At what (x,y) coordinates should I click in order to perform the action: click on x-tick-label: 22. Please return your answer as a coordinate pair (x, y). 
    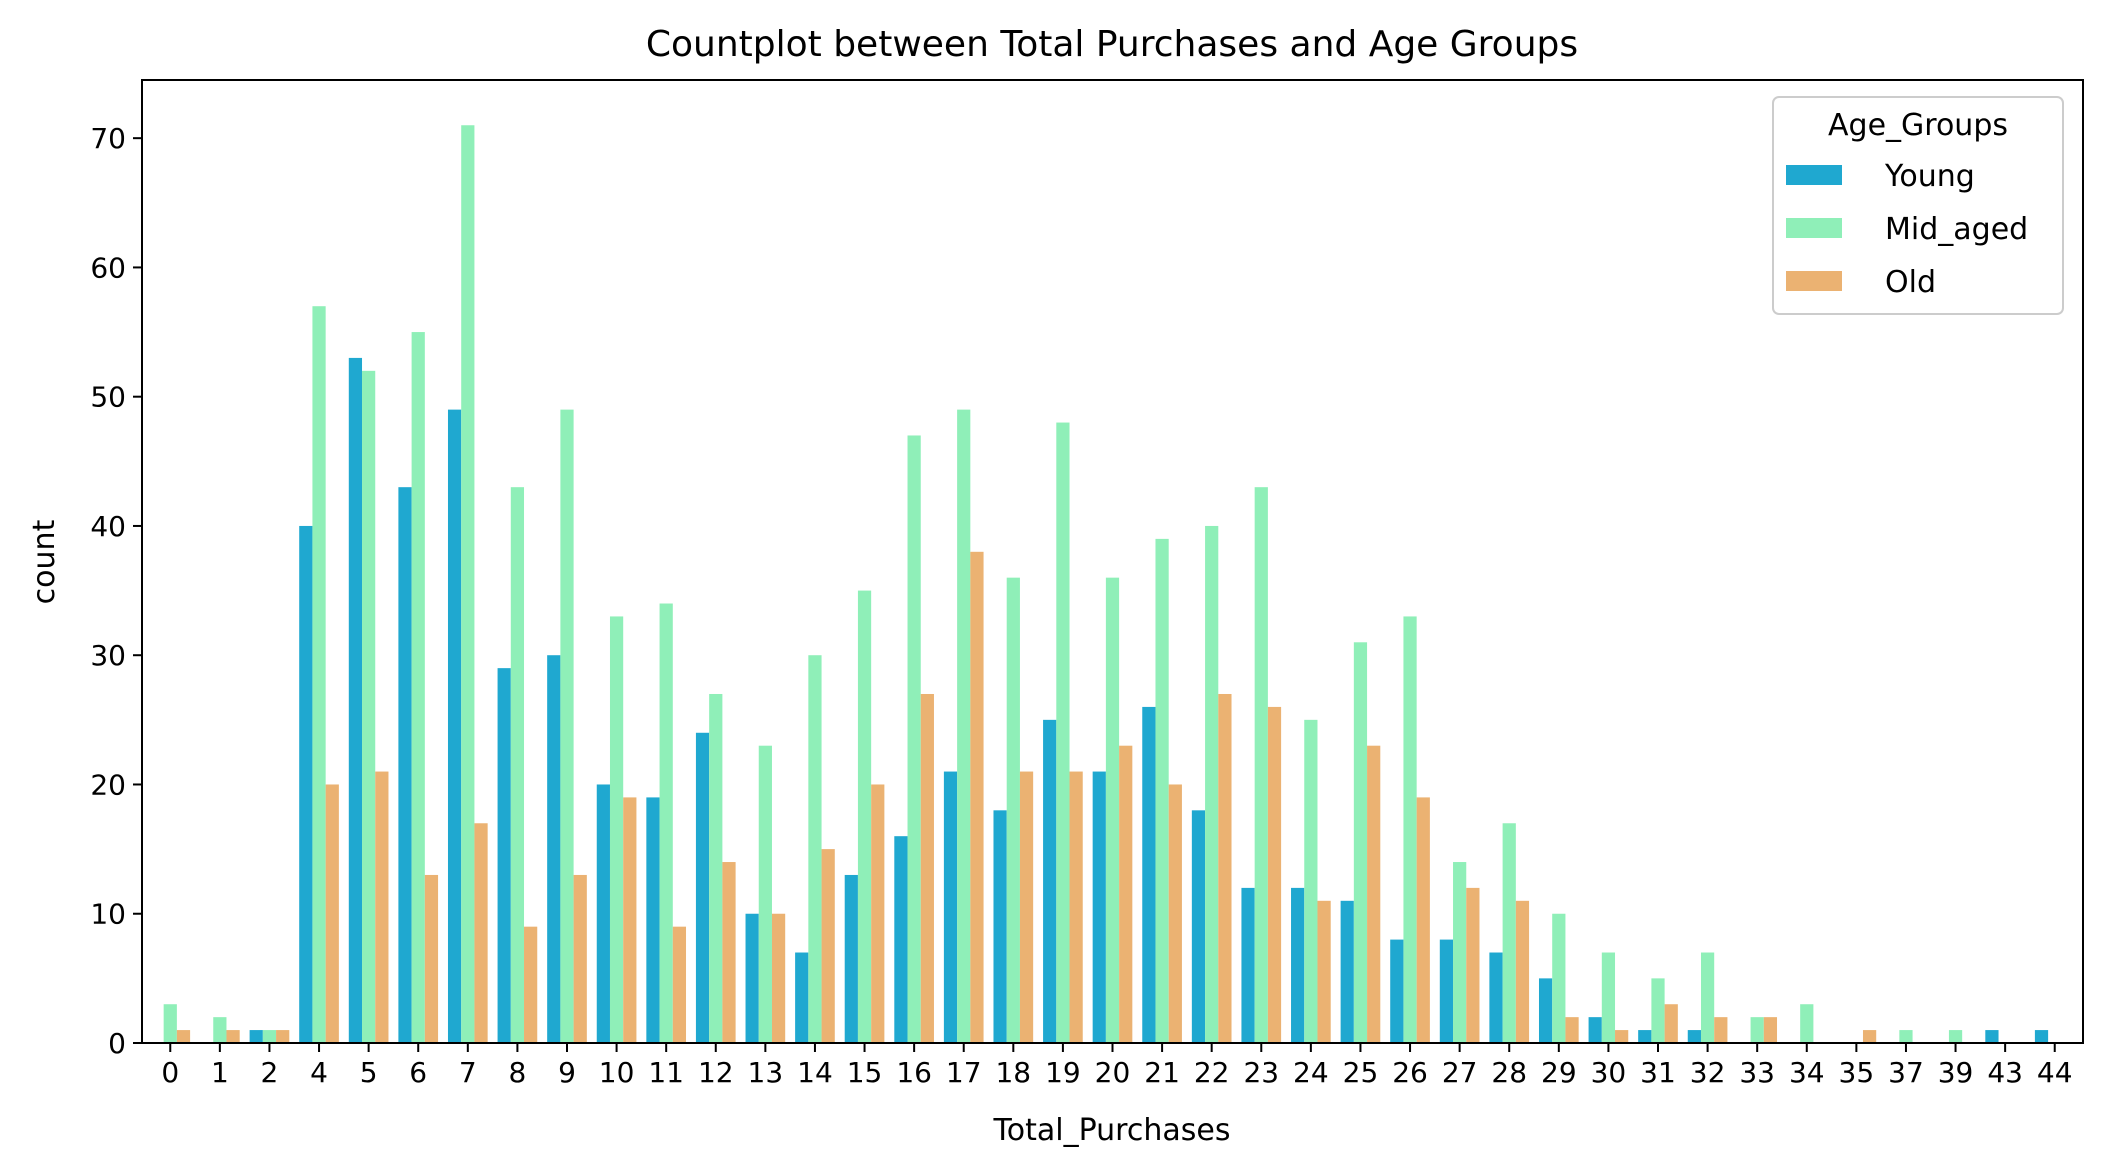
    Looking at the image, I should click on (1212, 1072).